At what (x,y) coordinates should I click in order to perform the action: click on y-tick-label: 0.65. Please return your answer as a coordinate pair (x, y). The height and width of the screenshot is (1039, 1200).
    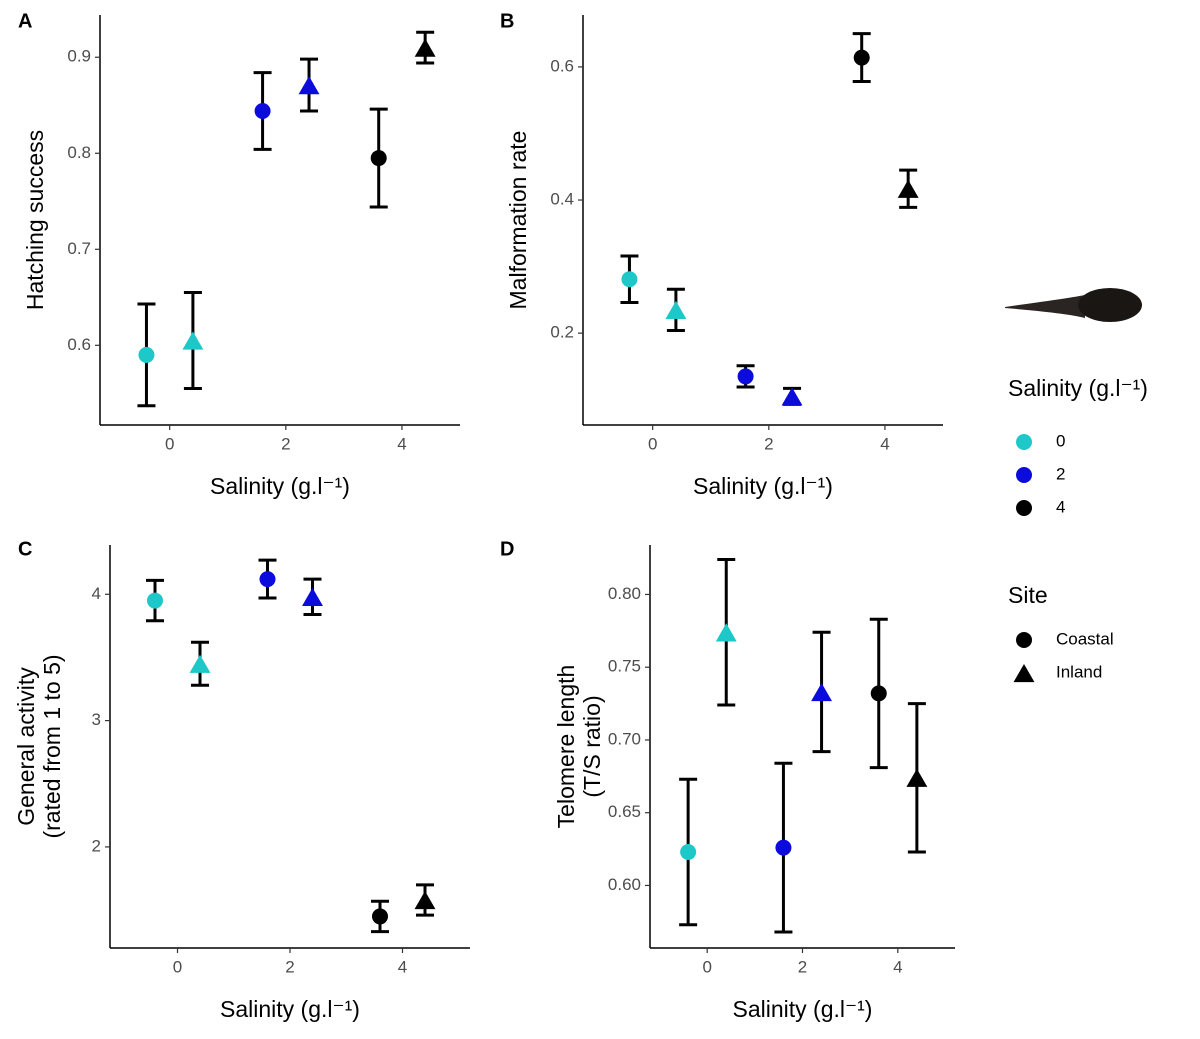
    Looking at the image, I should click on (624, 811).